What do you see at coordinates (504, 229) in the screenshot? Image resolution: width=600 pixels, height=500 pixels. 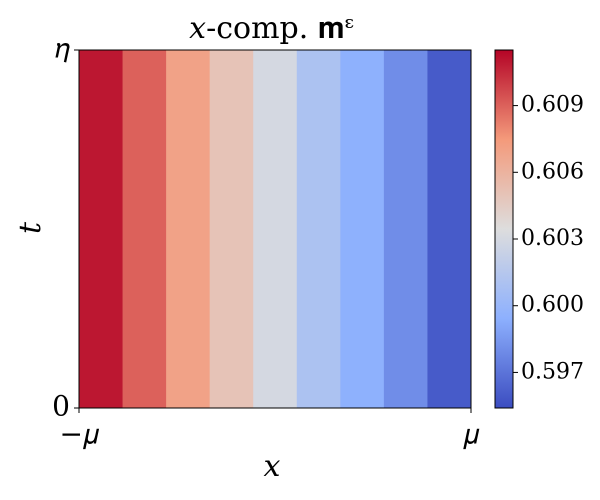 I see `colorbar` at bounding box center [504, 229].